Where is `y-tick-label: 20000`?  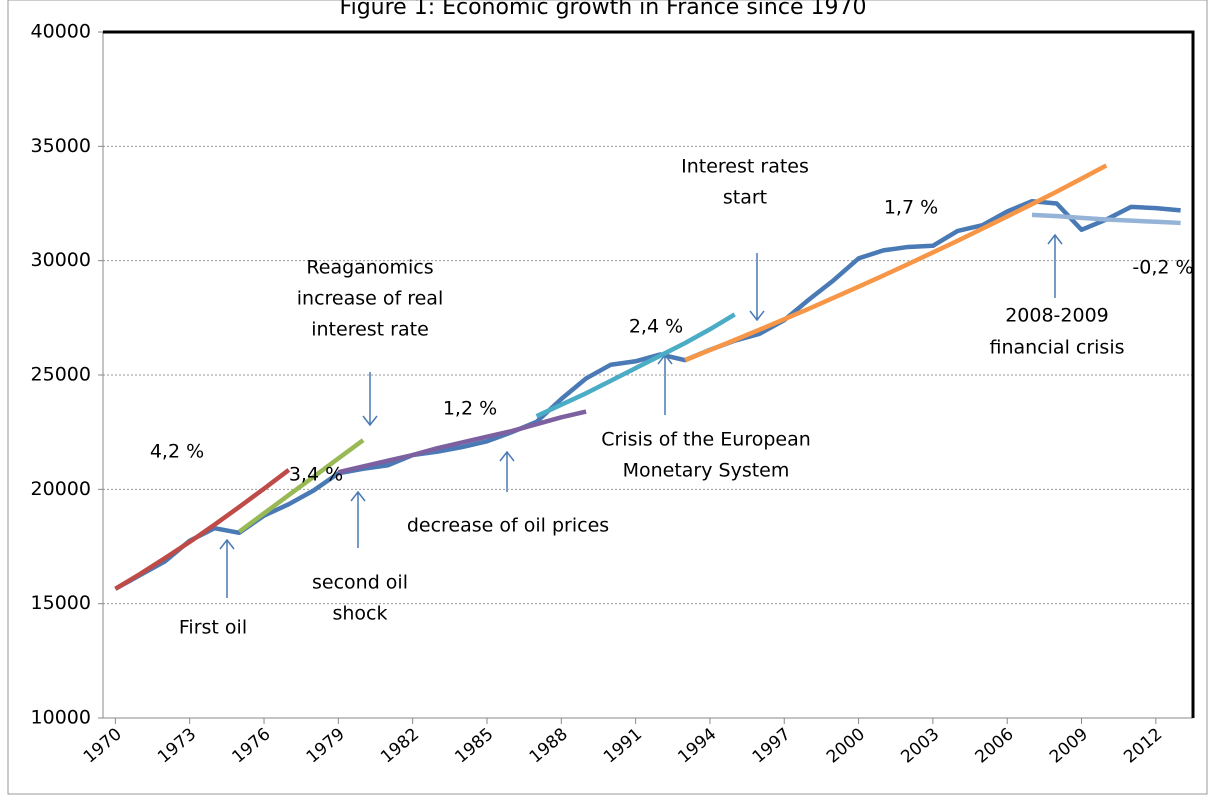 y-tick-label: 20000 is located at coordinates (61, 489).